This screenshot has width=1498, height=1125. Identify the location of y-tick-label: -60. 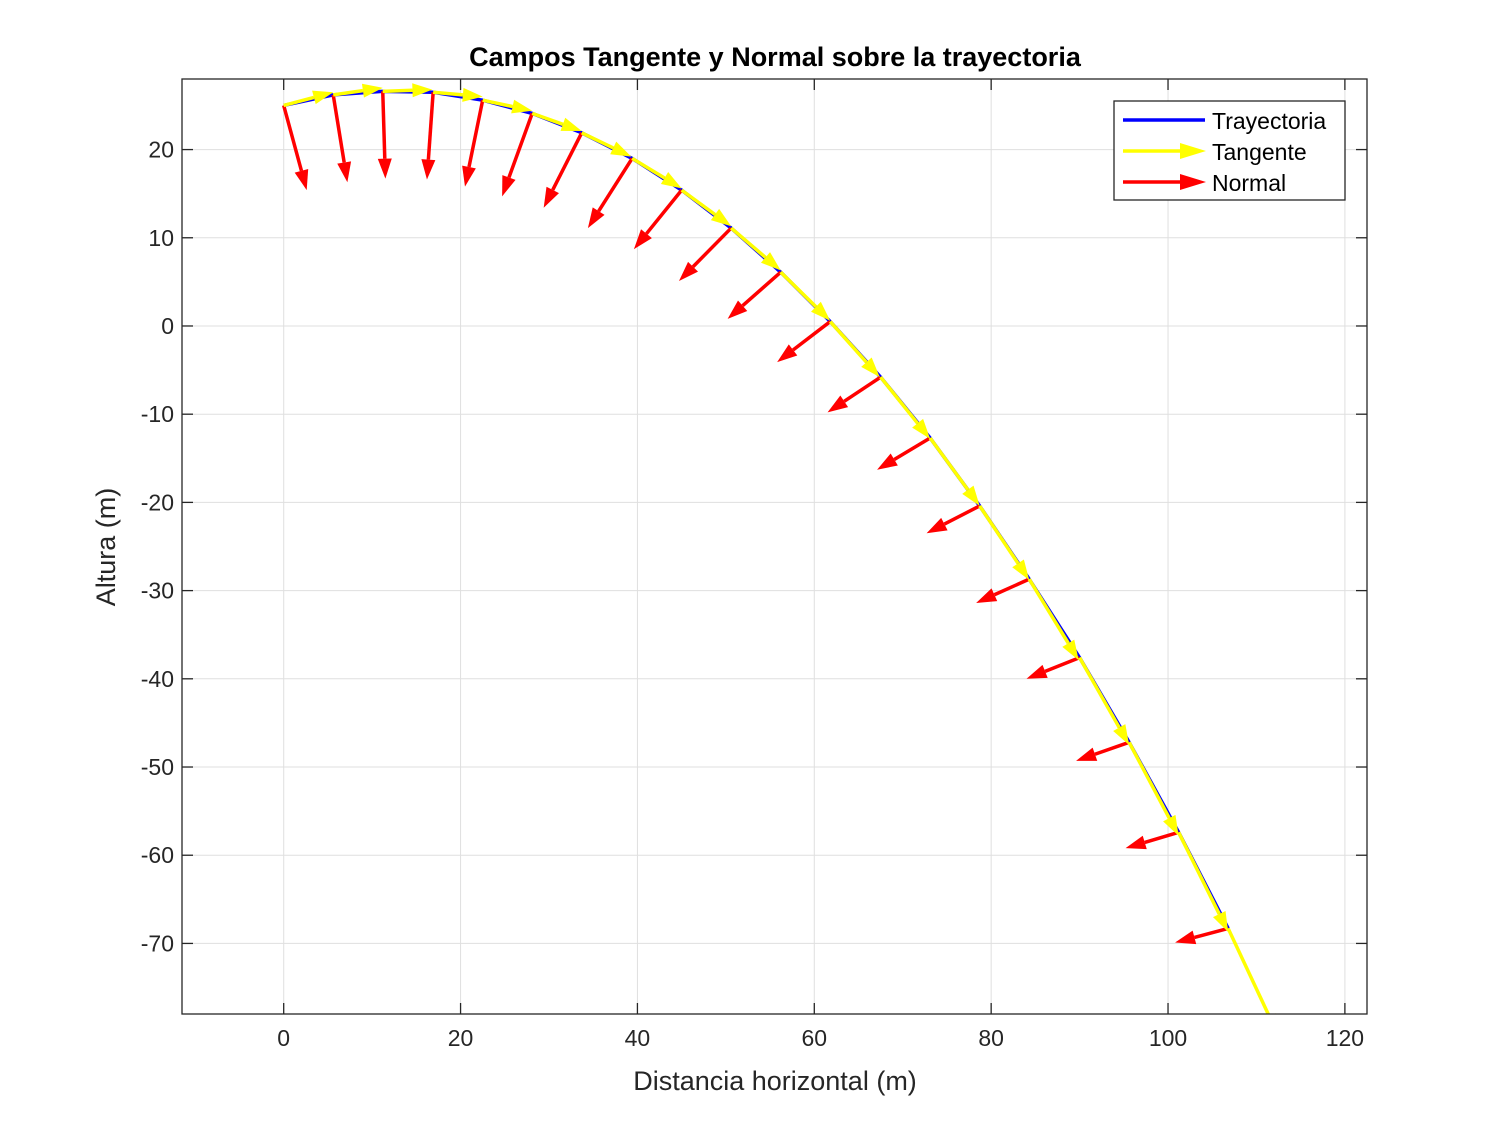
(157, 855).